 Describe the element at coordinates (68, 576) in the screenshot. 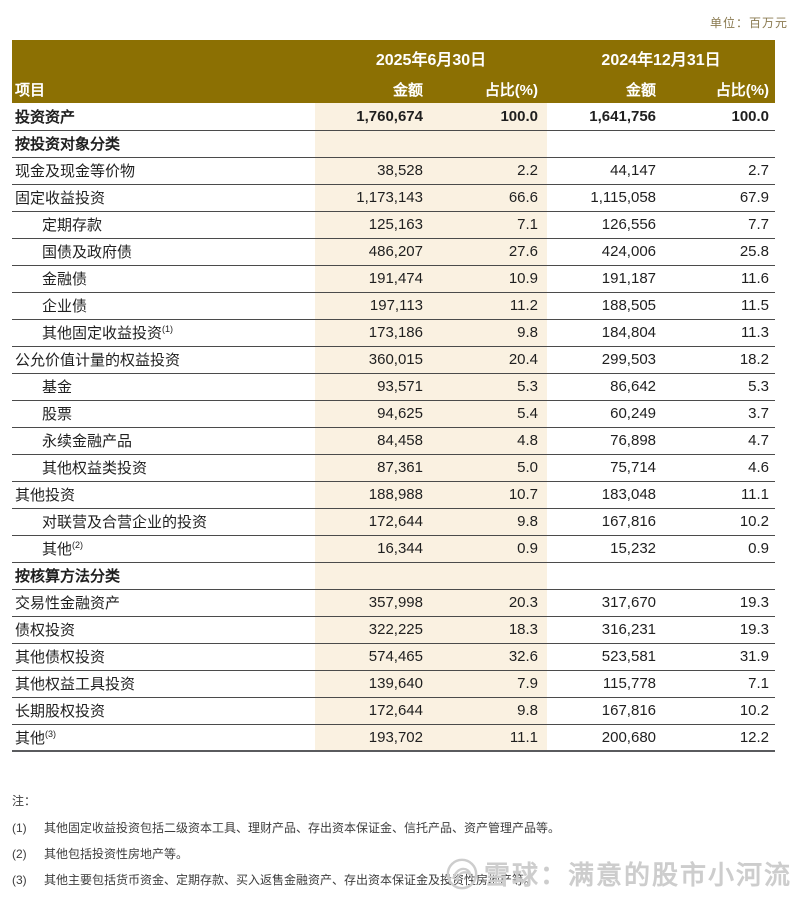

I see `row-label: 按核算方法分类` at that location.